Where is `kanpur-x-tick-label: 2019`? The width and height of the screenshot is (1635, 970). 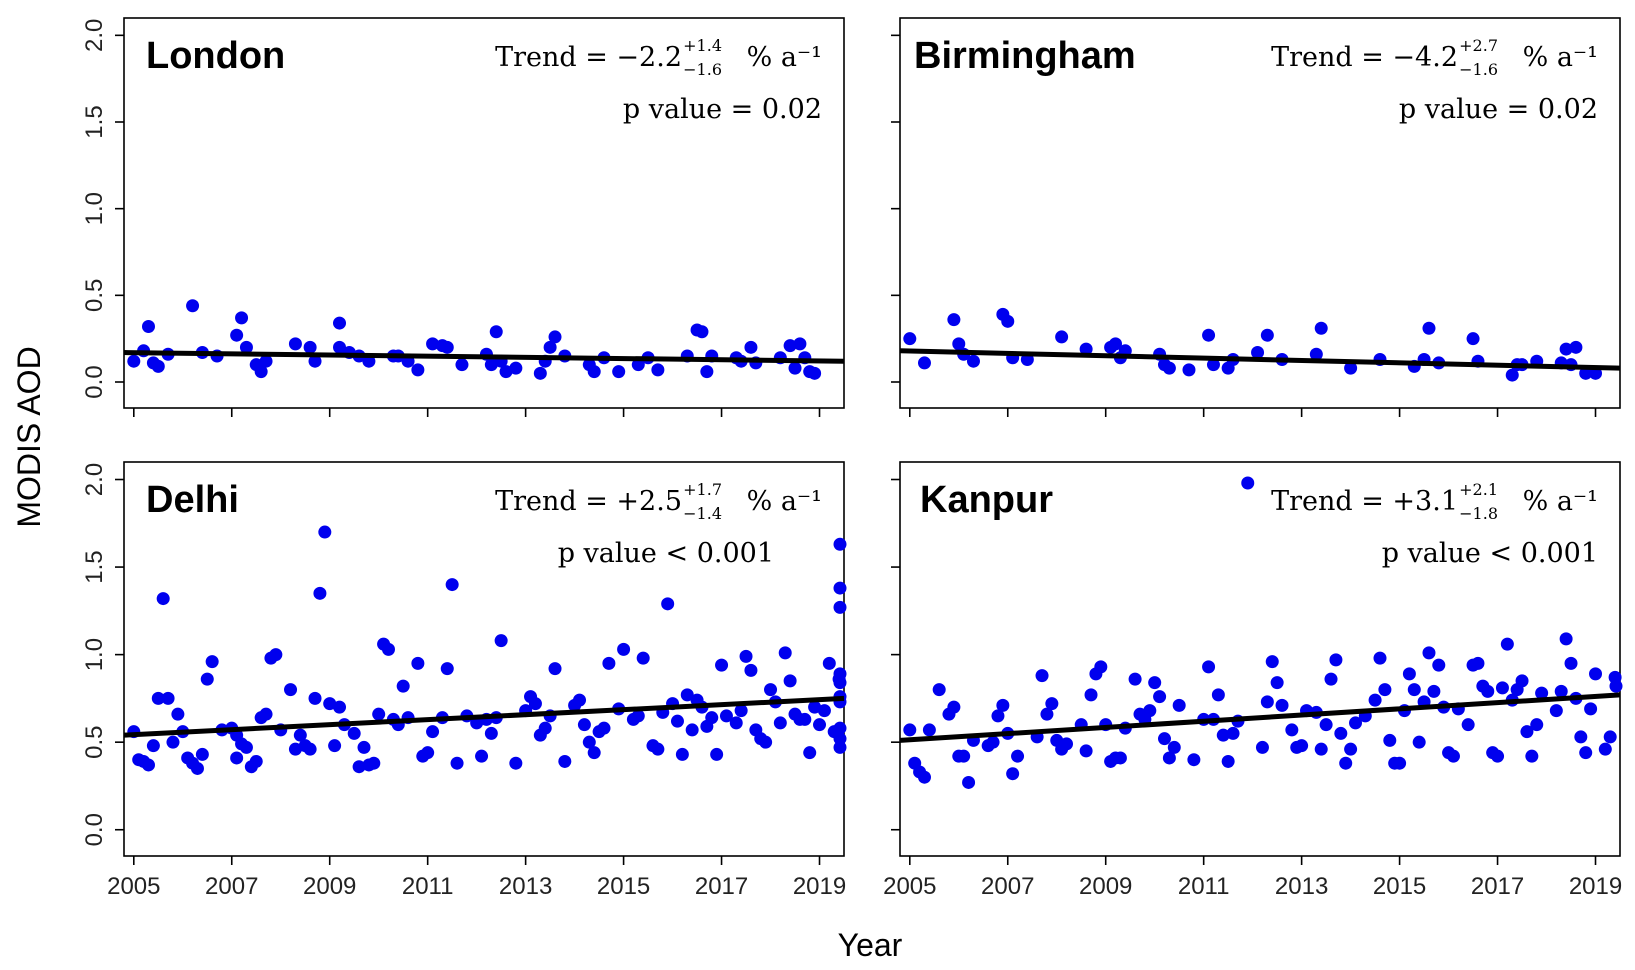
kanpur-x-tick-label: 2019 is located at coordinates (1595, 886).